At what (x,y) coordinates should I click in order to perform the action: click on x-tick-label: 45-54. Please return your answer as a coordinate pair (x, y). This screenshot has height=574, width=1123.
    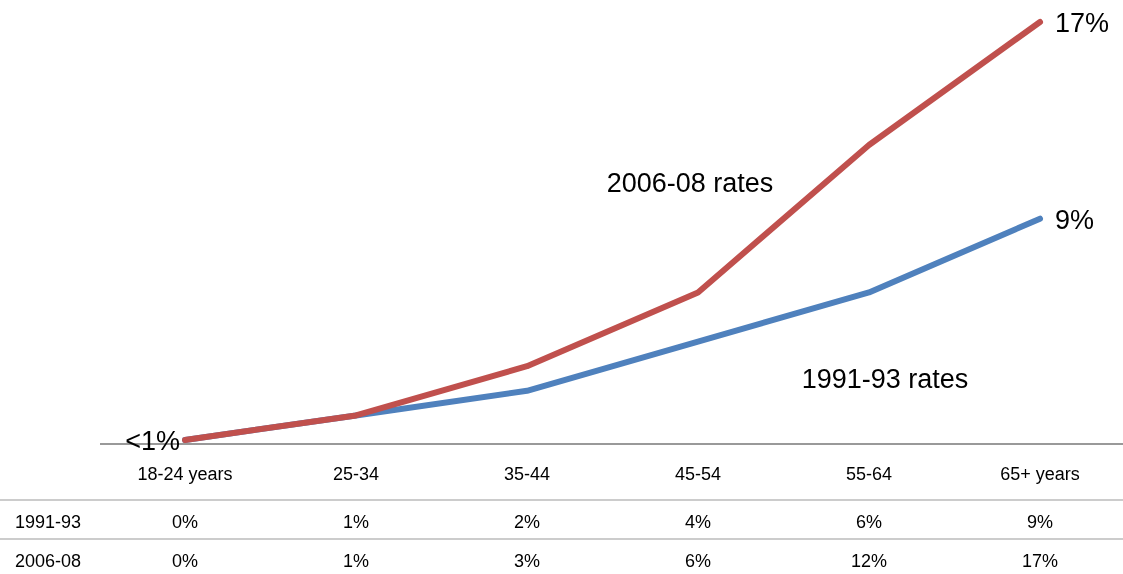
    Looking at the image, I should click on (698, 474).